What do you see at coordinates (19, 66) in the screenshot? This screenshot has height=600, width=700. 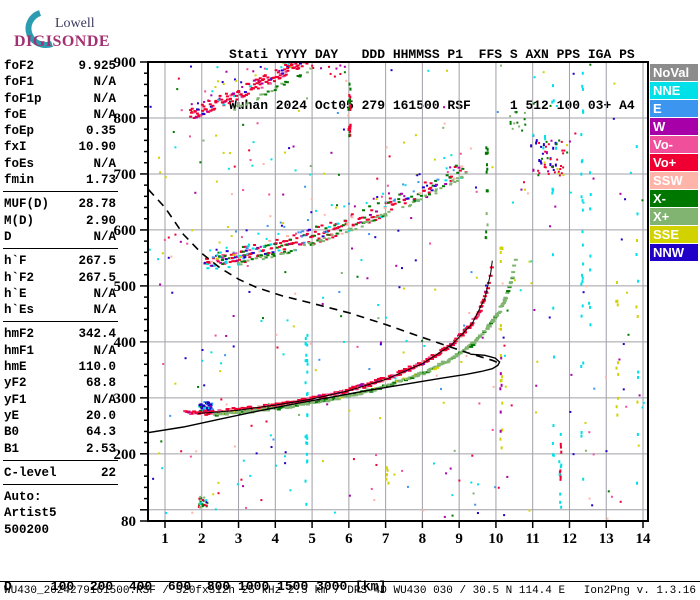 I see `param-label: foF2` at bounding box center [19, 66].